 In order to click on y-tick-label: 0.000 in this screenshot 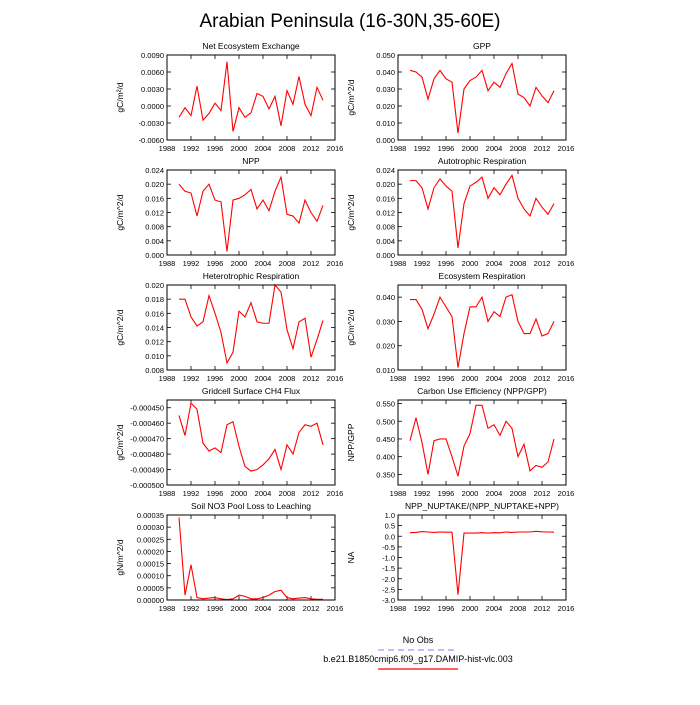, I will do `click(385, 140)`.